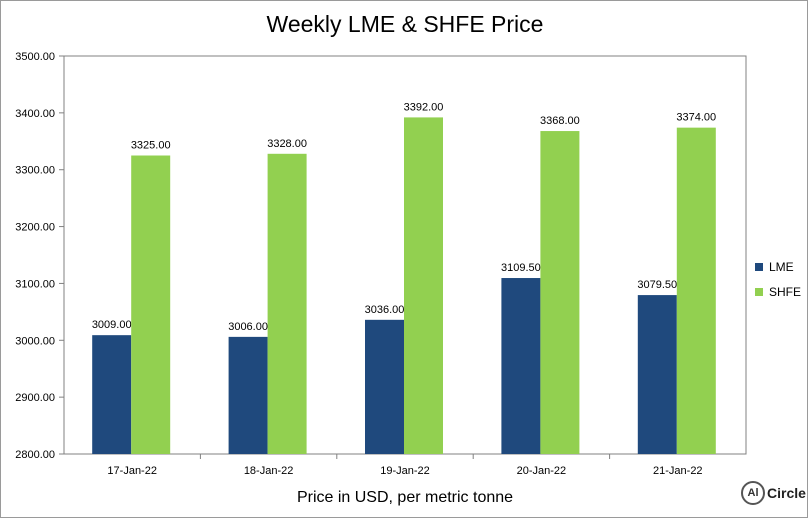 This screenshot has height=519, width=808. What do you see at coordinates (35, 171) in the screenshot?
I see `y-tick-label: 3300.00` at bounding box center [35, 171].